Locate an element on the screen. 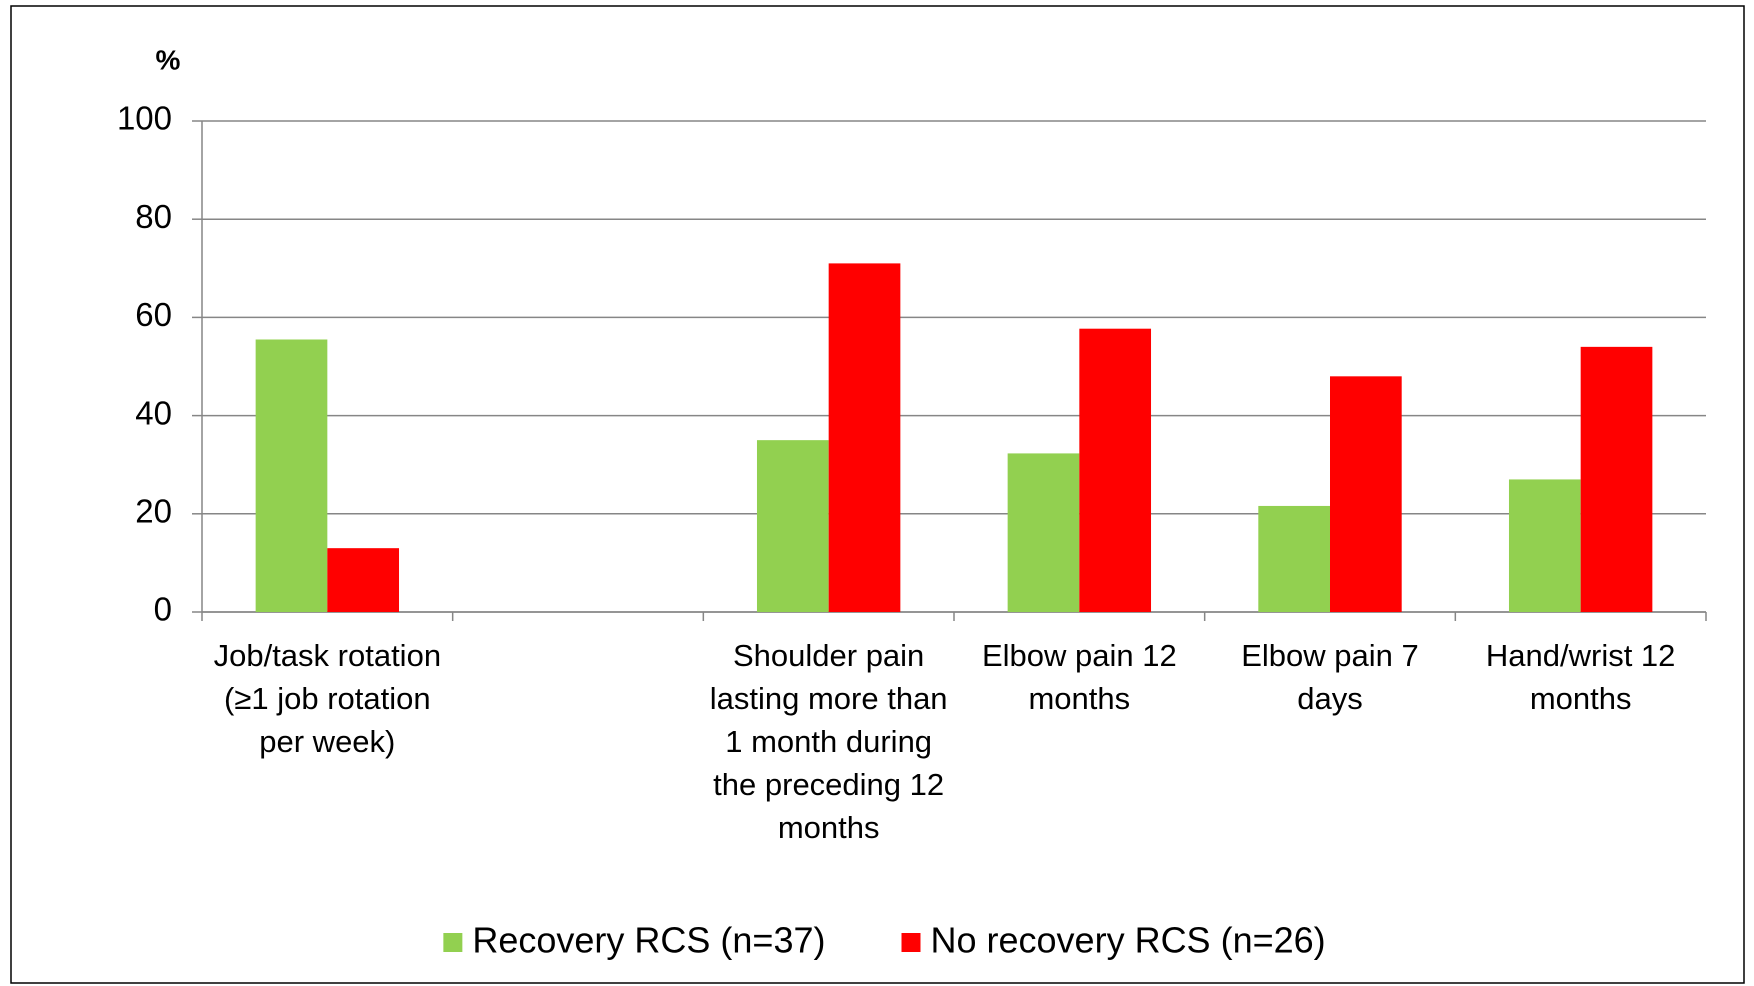 The image size is (1754, 986). y-tick-label: 60 is located at coordinates (153, 314).